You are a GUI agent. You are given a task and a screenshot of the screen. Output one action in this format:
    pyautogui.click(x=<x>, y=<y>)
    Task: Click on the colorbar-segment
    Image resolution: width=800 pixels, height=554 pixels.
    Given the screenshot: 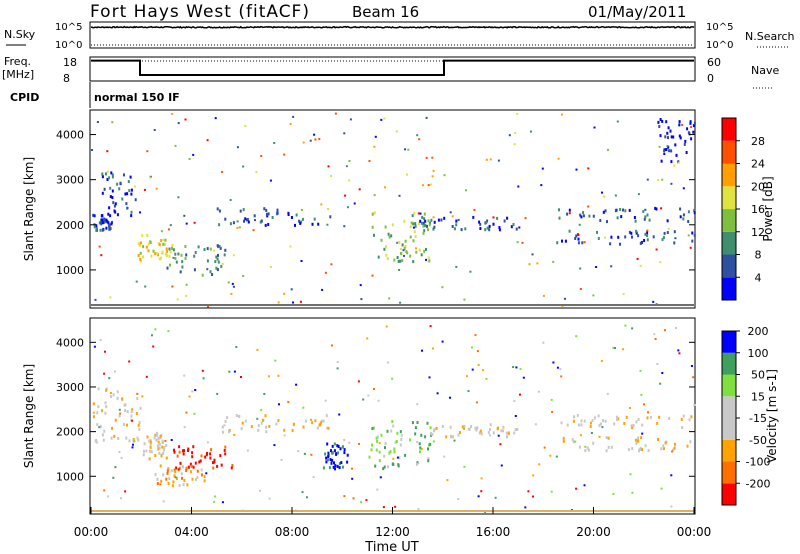 What is the action you would take?
    pyautogui.click(x=729, y=266)
    